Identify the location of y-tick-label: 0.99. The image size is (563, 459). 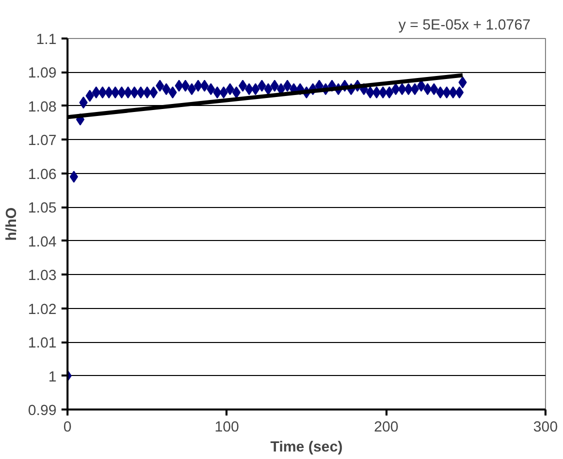
(42, 411).